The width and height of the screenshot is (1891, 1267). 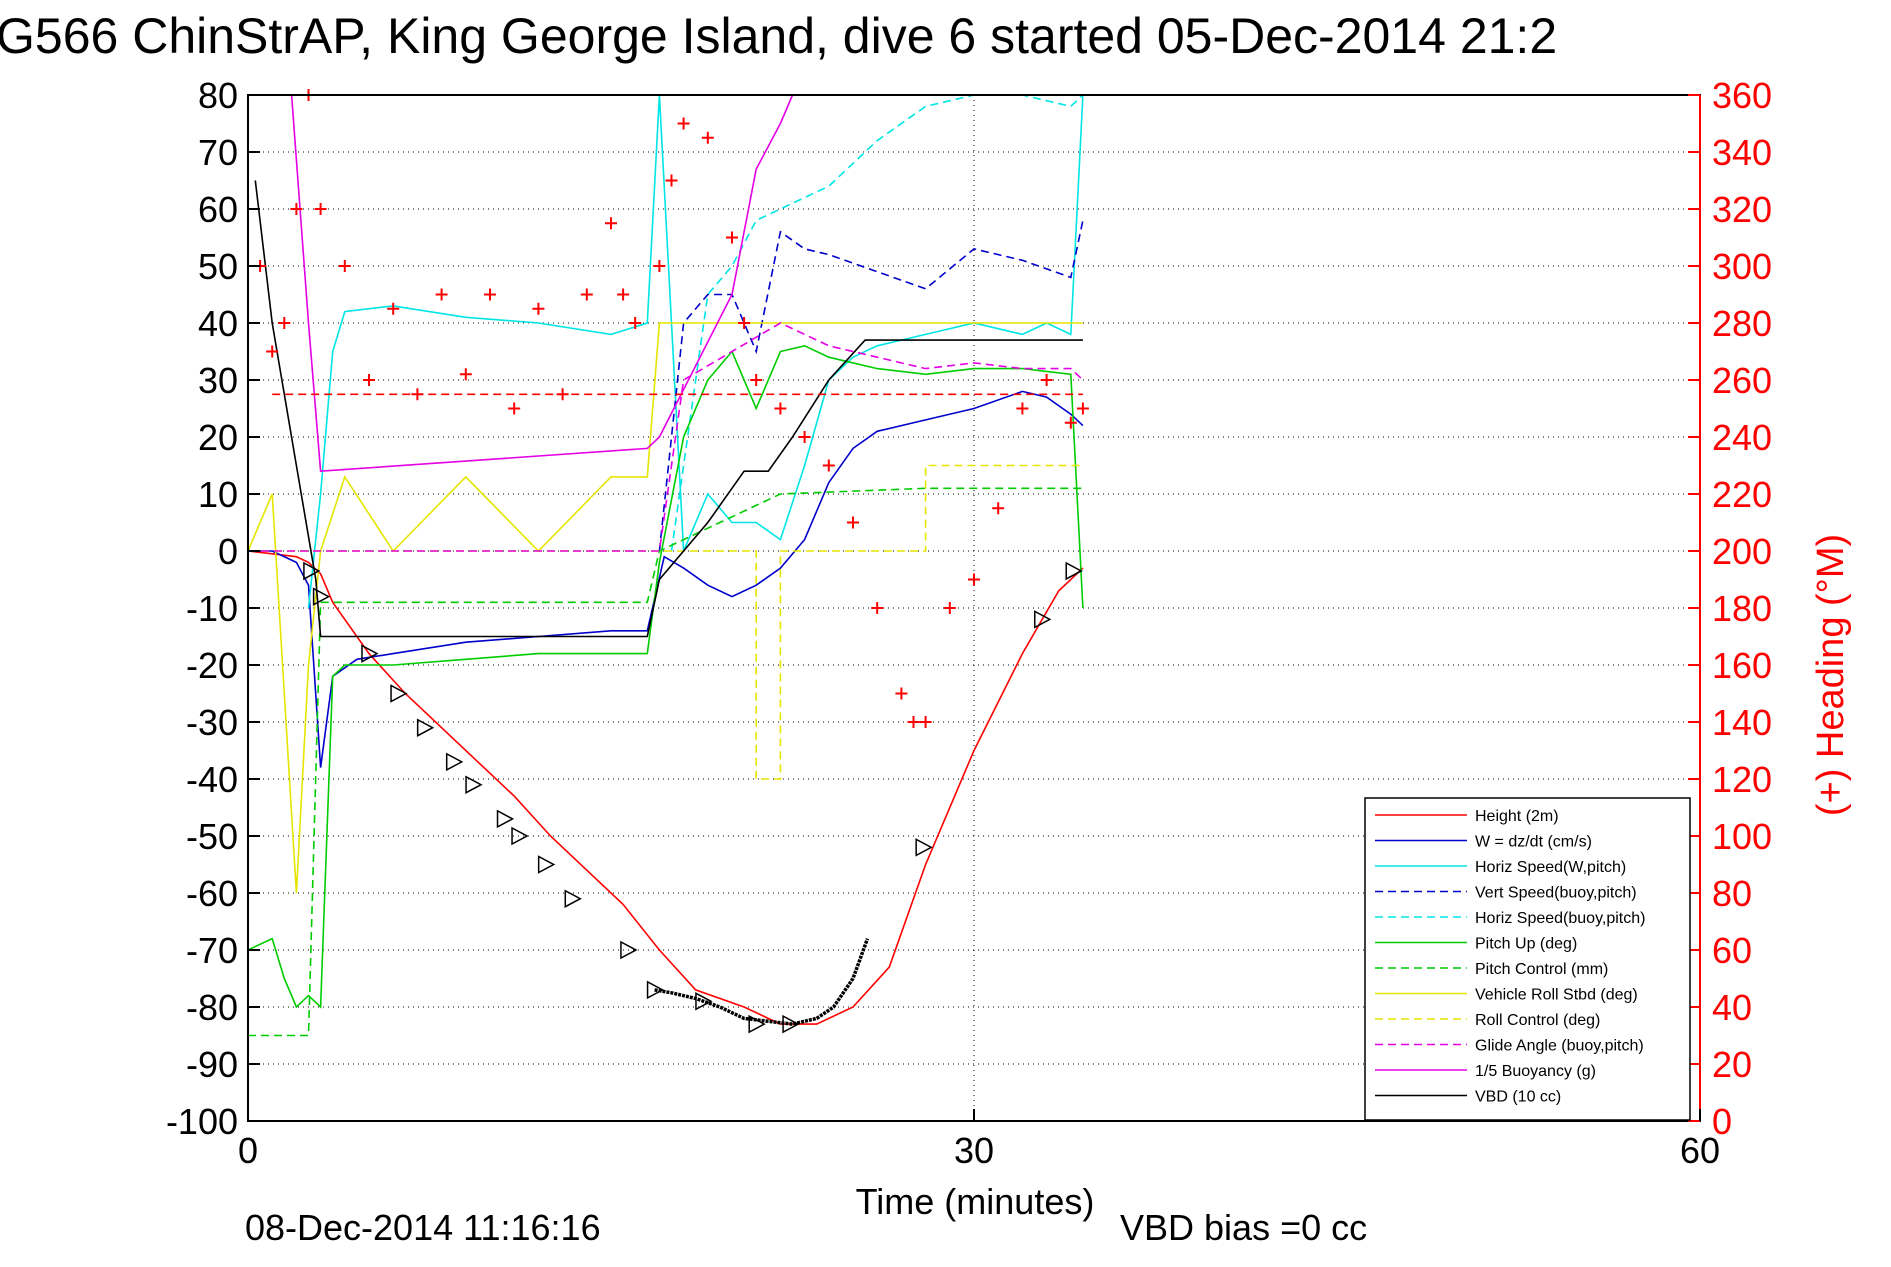 I want to click on right-tick-label: 60, so click(x=1732, y=950).